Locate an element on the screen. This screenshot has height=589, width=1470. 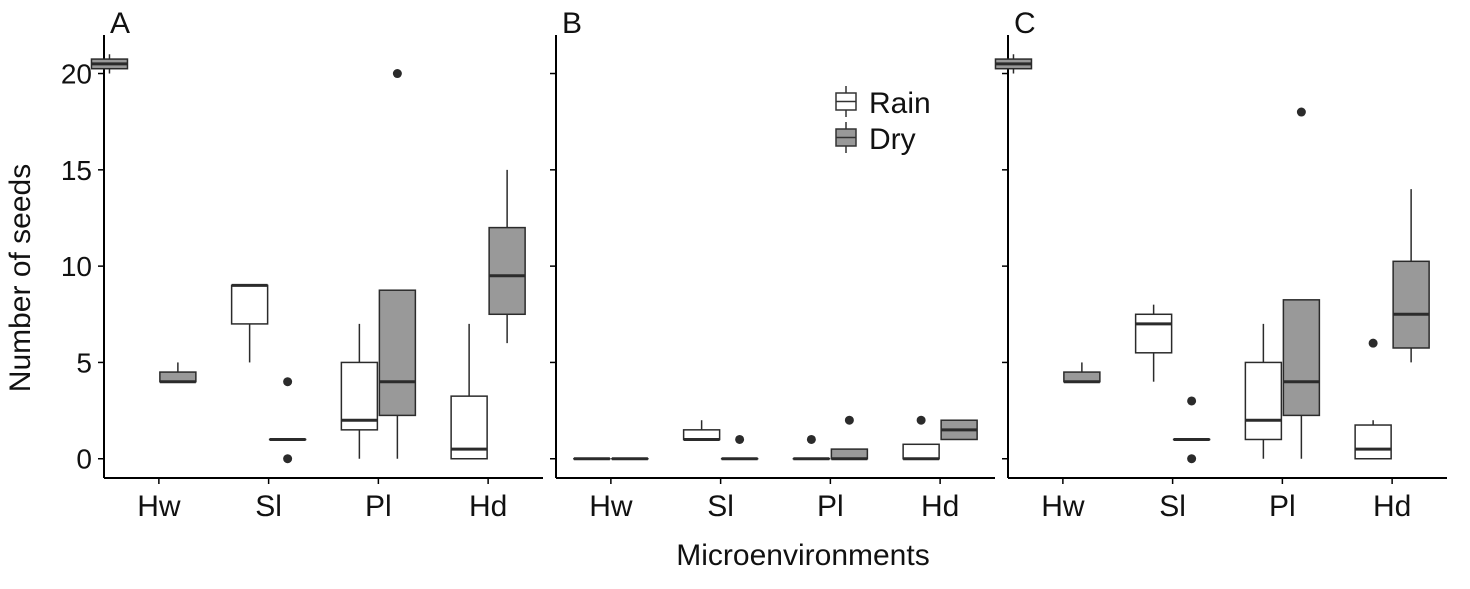
y-tick-label: 20 is located at coordinates (76, 74).